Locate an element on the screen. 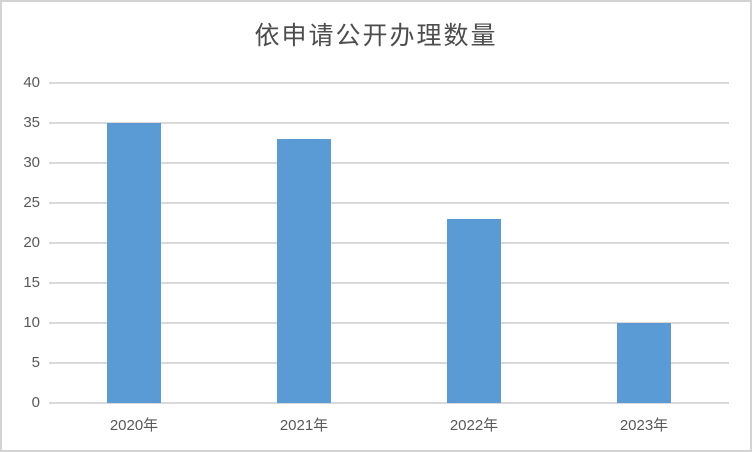 This screenshot has width=752, height=452. y-tick-label-20: 20 is located at coordinates (31, 242).